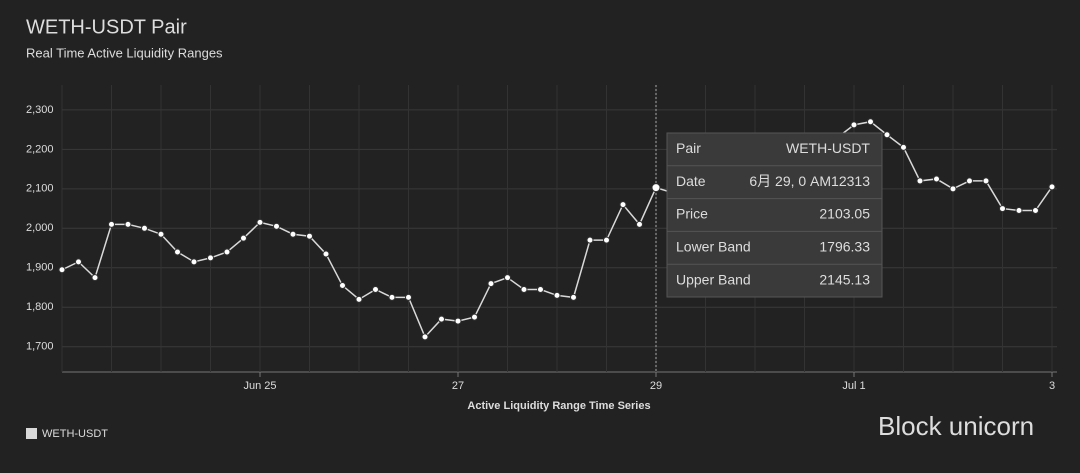  What do you see at coordinates (844, 279) in the screenshot?
I see `tooltip-value: 2145.13` at bounding box center [844, 279].